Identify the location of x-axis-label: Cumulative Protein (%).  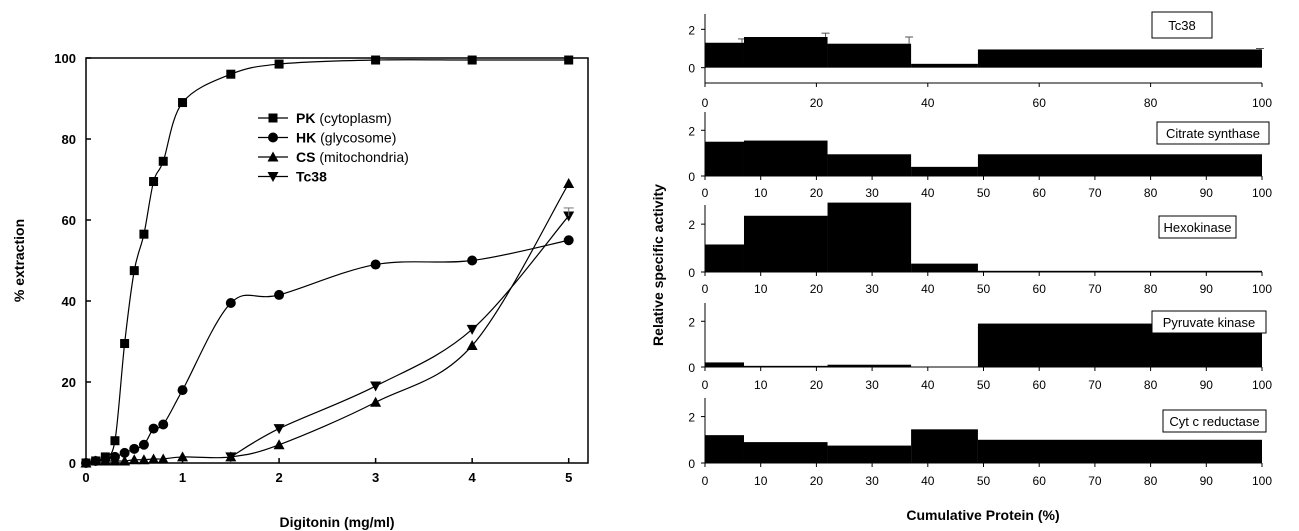
(982, 515).